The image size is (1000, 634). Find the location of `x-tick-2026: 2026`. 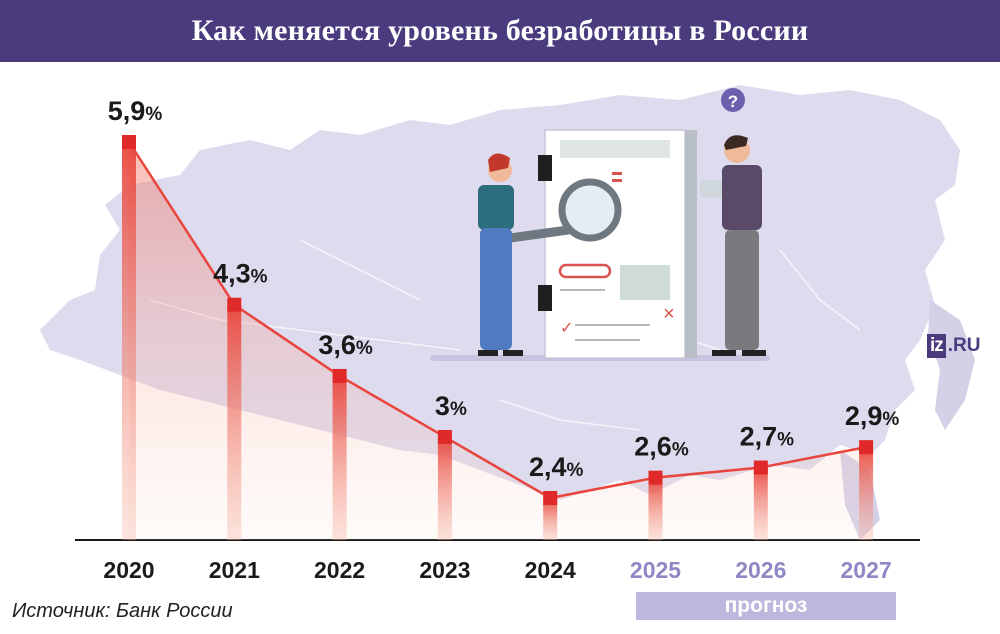

x-tick-2026: 2026 is located at coordinates (760, 570).